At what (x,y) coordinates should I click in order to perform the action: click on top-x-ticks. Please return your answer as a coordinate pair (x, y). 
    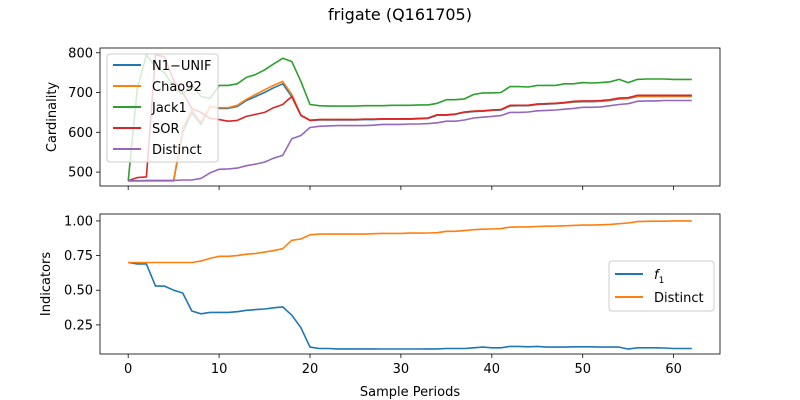
    Looking at the image, I should click on (401, 188).